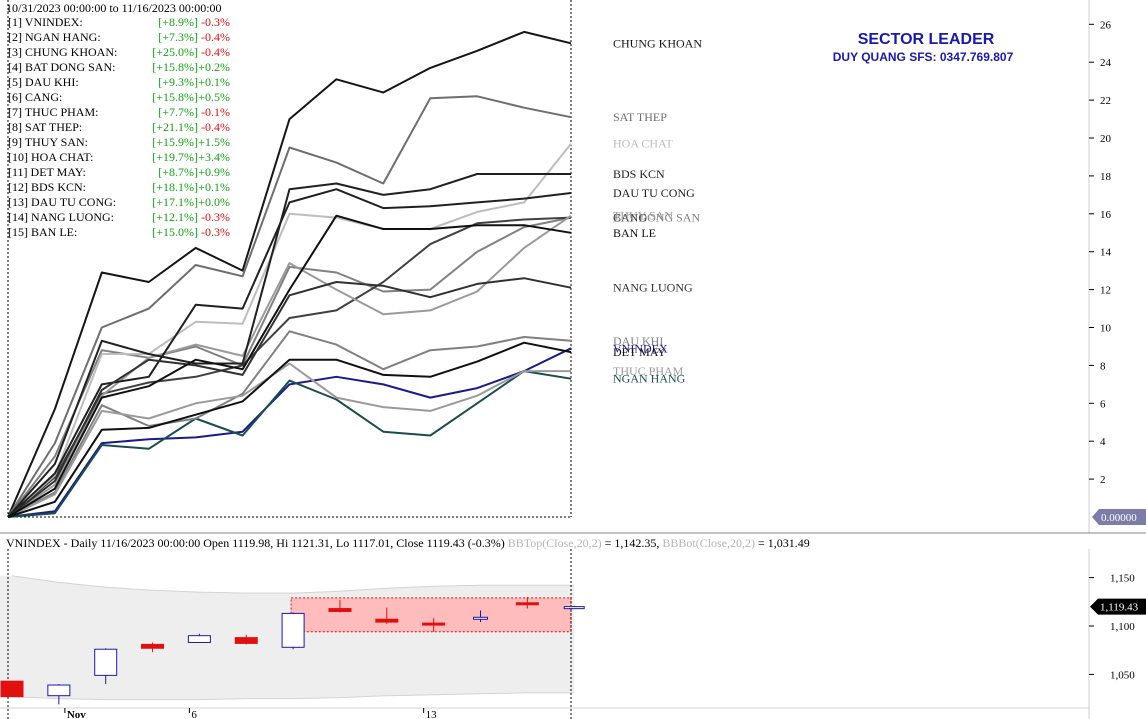 Image resolution: width=1146 pixels, height=719 pixels. I want to click on sector-last-value-tag: 0.00000, so click(1119, 517).